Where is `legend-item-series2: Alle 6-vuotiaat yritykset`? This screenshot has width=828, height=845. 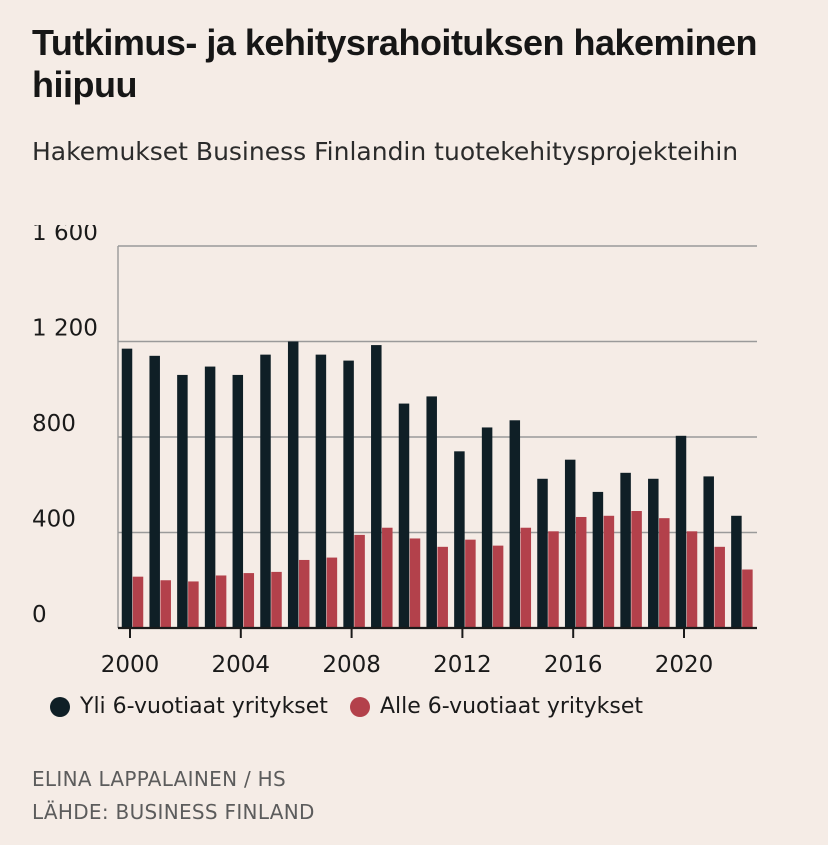 legend-item-series2: Alle 6-vuotiaat yritykset is located at coordinates (496, 706).